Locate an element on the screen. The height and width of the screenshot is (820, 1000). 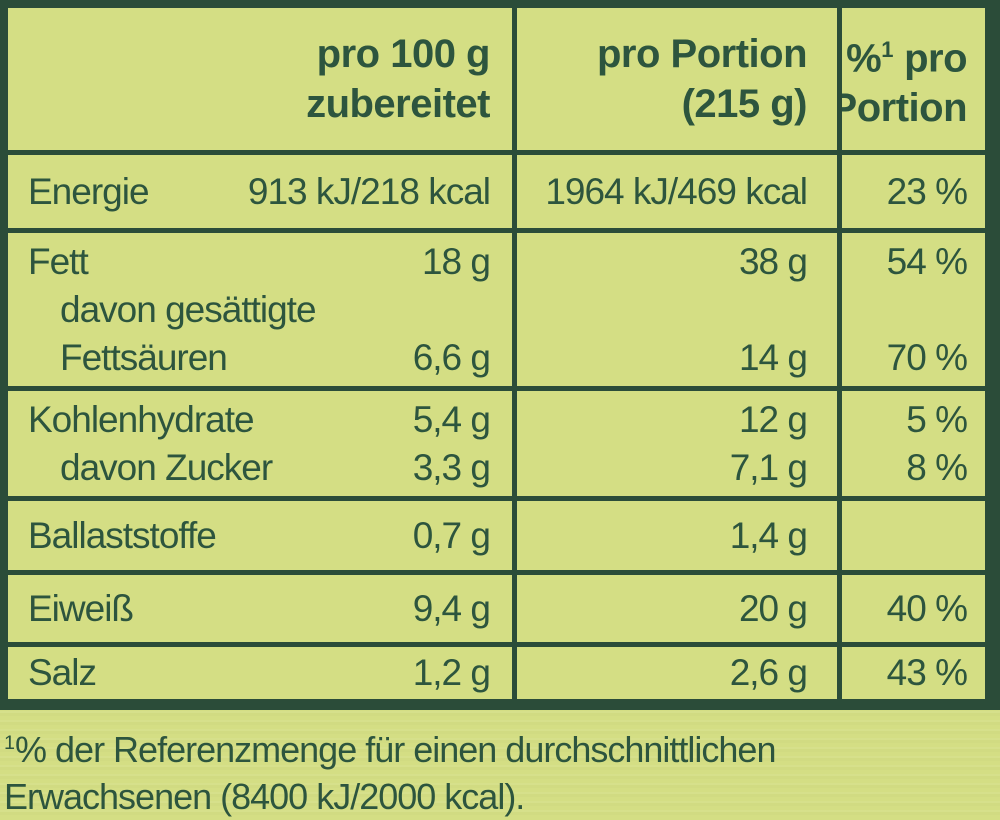
row-kohlenhydrate-label-cell: Kohlenhydrate 5,4 g davon Zucker 3,3 g is located at coordinates (260, 443).